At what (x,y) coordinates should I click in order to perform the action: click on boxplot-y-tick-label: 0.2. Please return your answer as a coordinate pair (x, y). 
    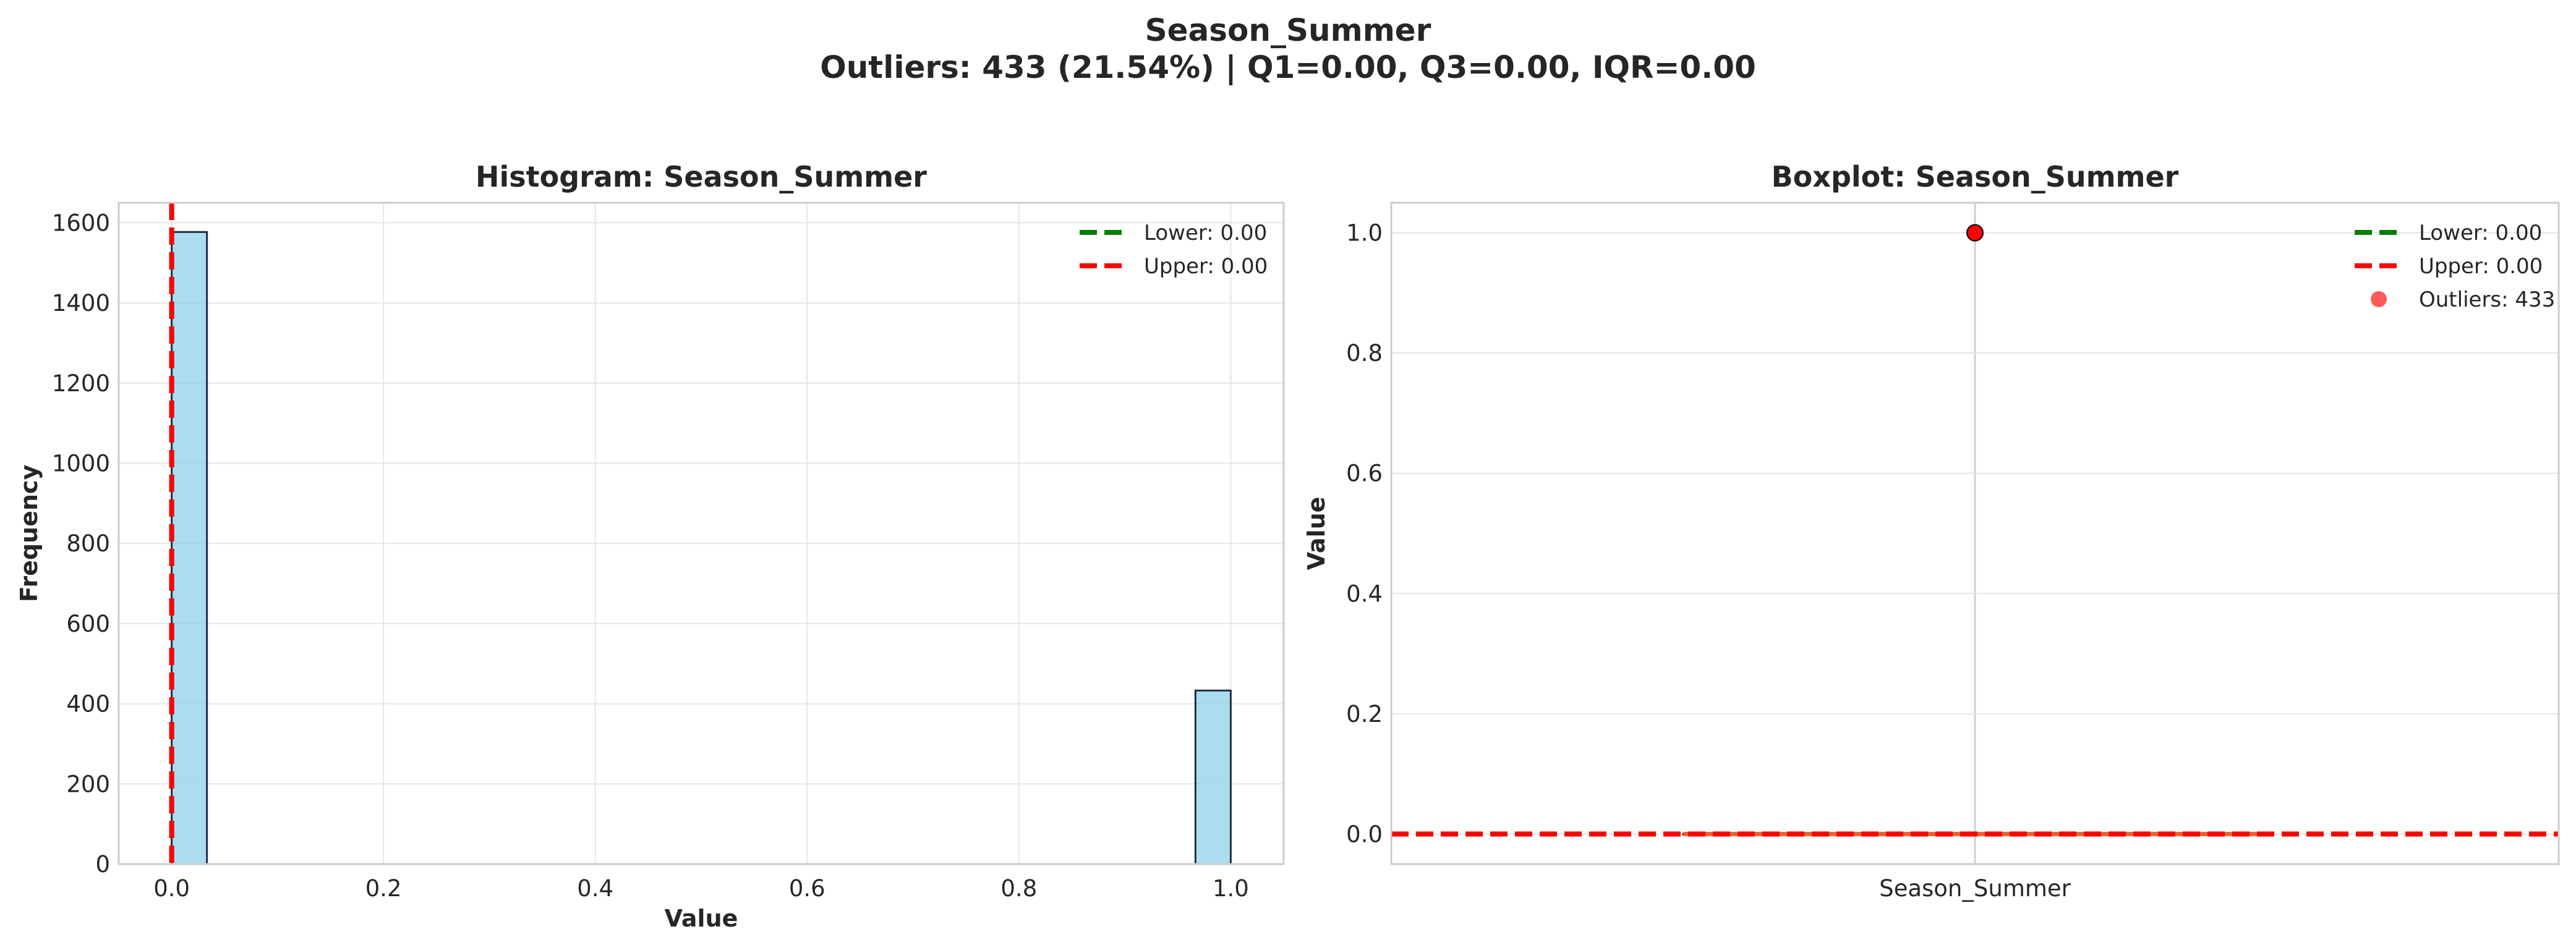
    Looking at the image, I should click on (1364, 714).